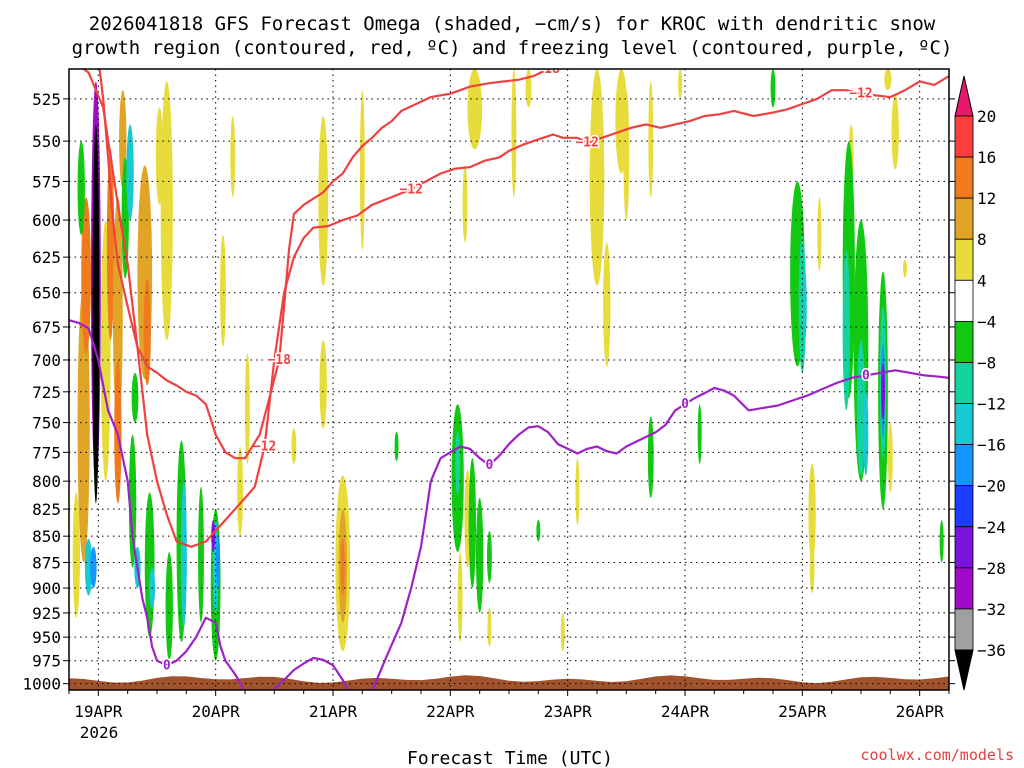 This screenshot has width=1024, height=768. I want to click on colorbar-label: 16, so click(986, 157).